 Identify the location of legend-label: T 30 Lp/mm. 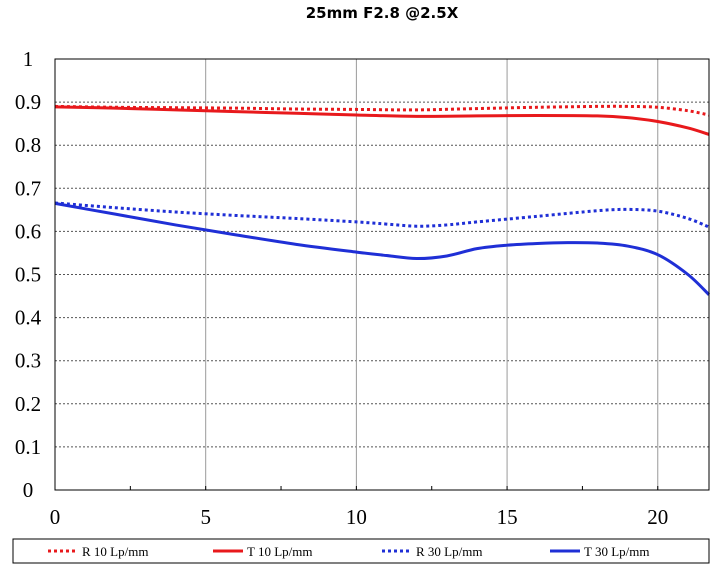
(616, 551).